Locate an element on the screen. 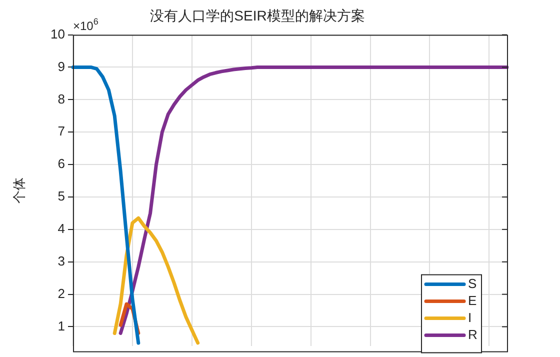 The width and height of the screenshot is (560, 357). y-tick-label: 7 is located at coordinates (61, 131).